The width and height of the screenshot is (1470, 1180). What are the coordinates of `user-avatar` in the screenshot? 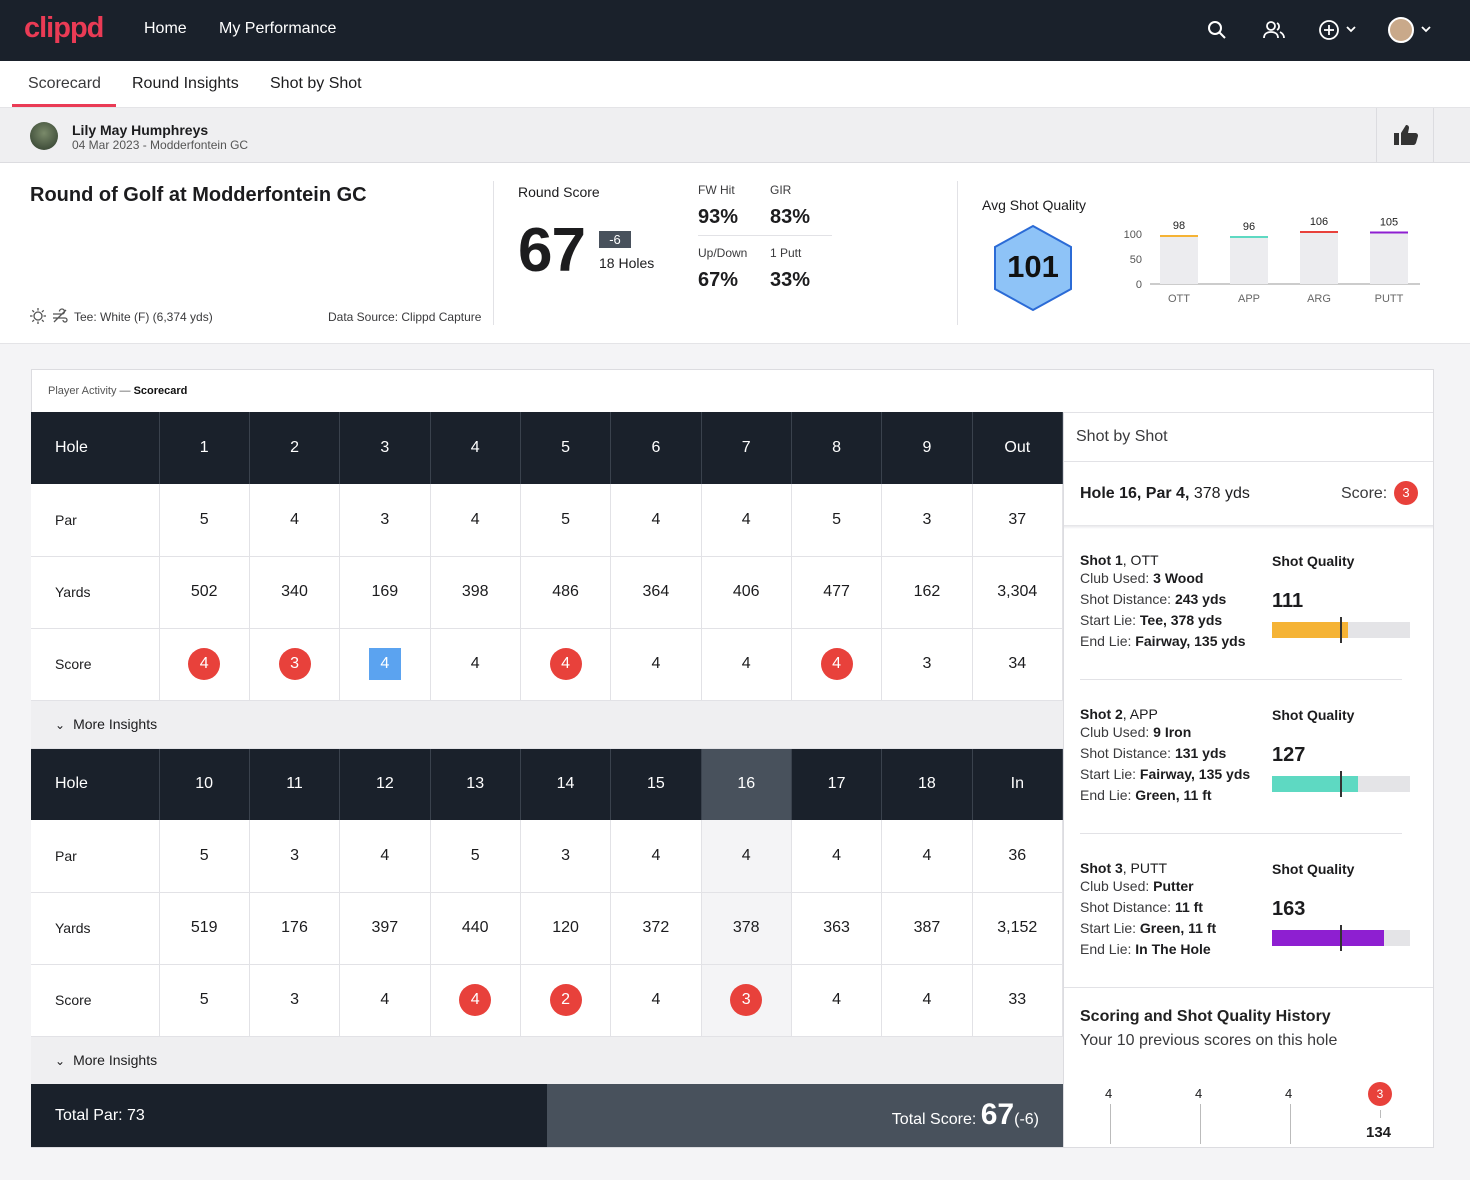 It's located at (1401, 30).